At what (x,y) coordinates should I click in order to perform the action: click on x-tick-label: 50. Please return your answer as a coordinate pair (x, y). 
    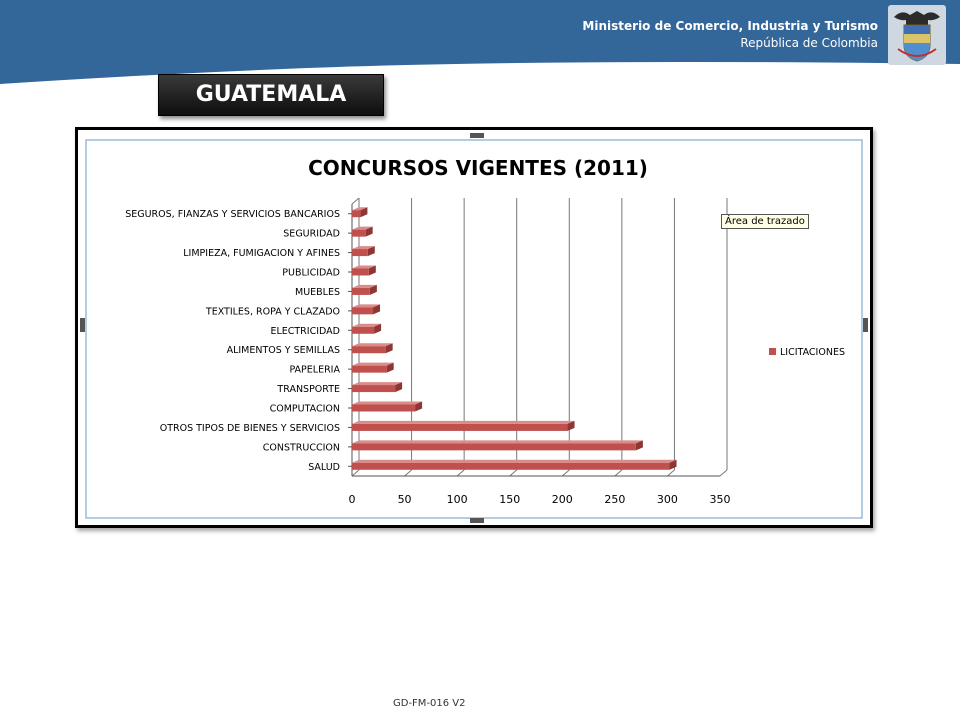
    Looking at the image, I should click on (405, 499).